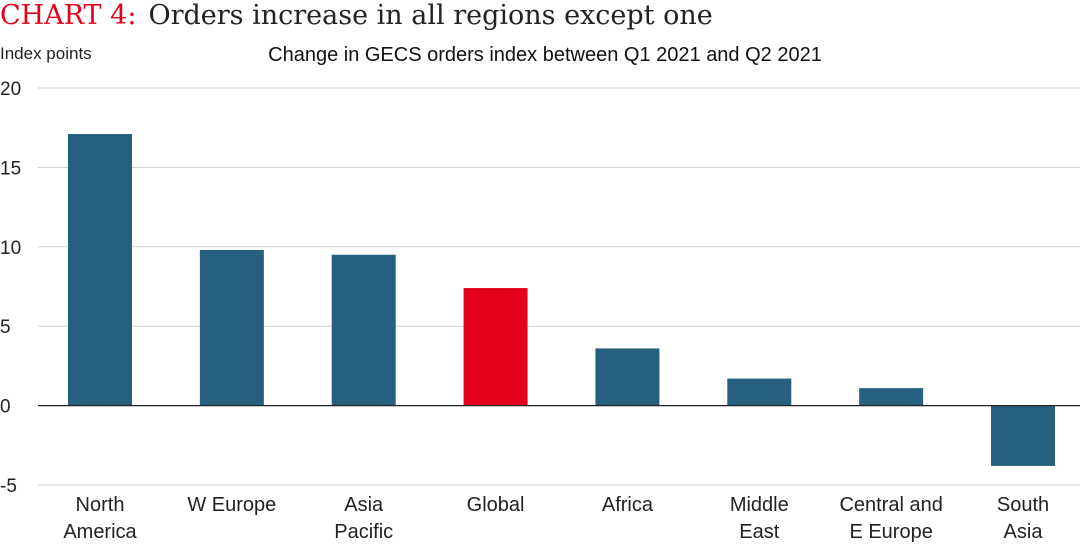  What do you see at coordinates (231, 327) in the screenshot?
I see `bar-w-europe` at bounding box center [231, 327].